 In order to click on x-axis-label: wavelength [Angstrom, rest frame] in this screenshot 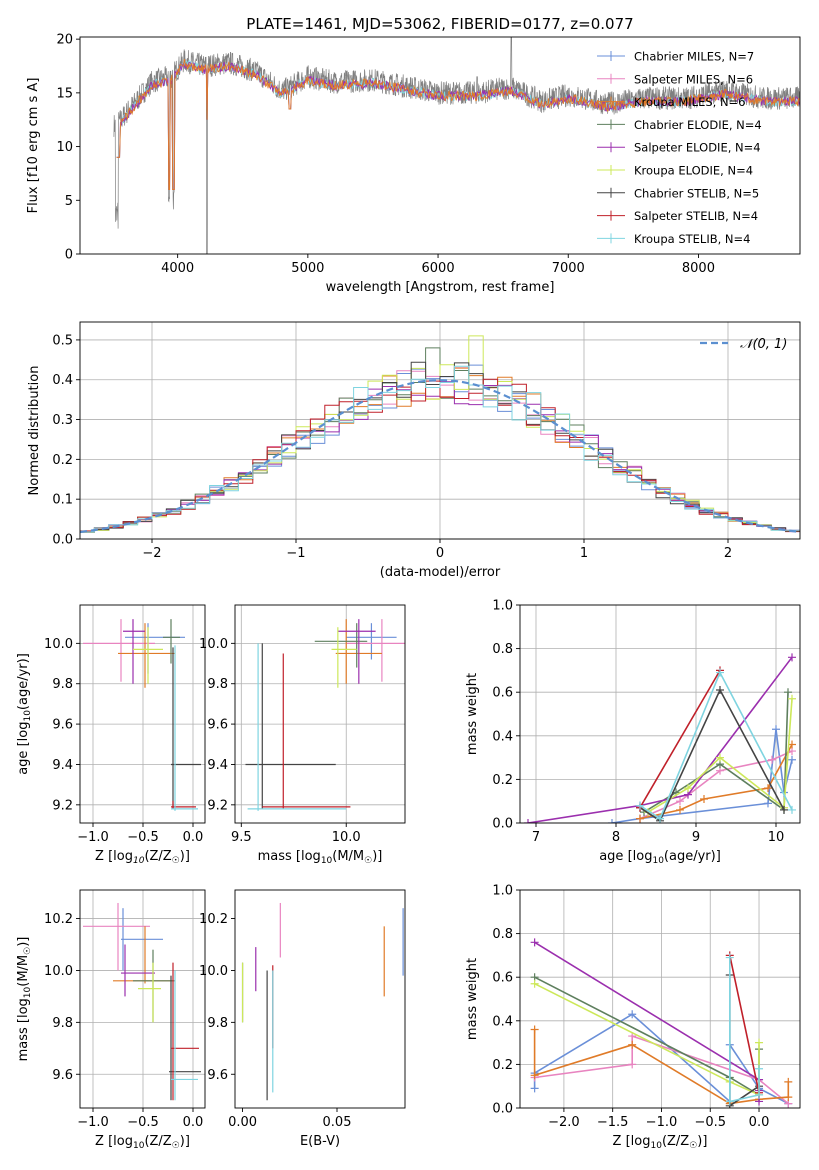, I will do `click(440, 287)`.